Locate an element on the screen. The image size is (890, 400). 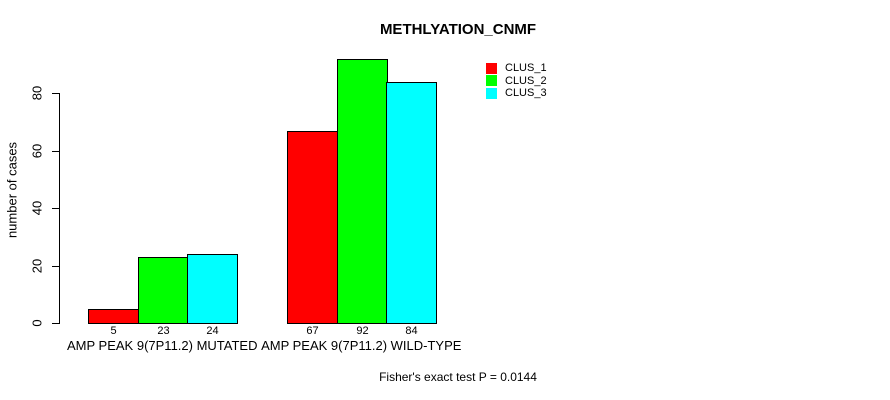
legend: CLUS_1 CLUS_2 CLUS_3 is located at coordinates (516, 81).